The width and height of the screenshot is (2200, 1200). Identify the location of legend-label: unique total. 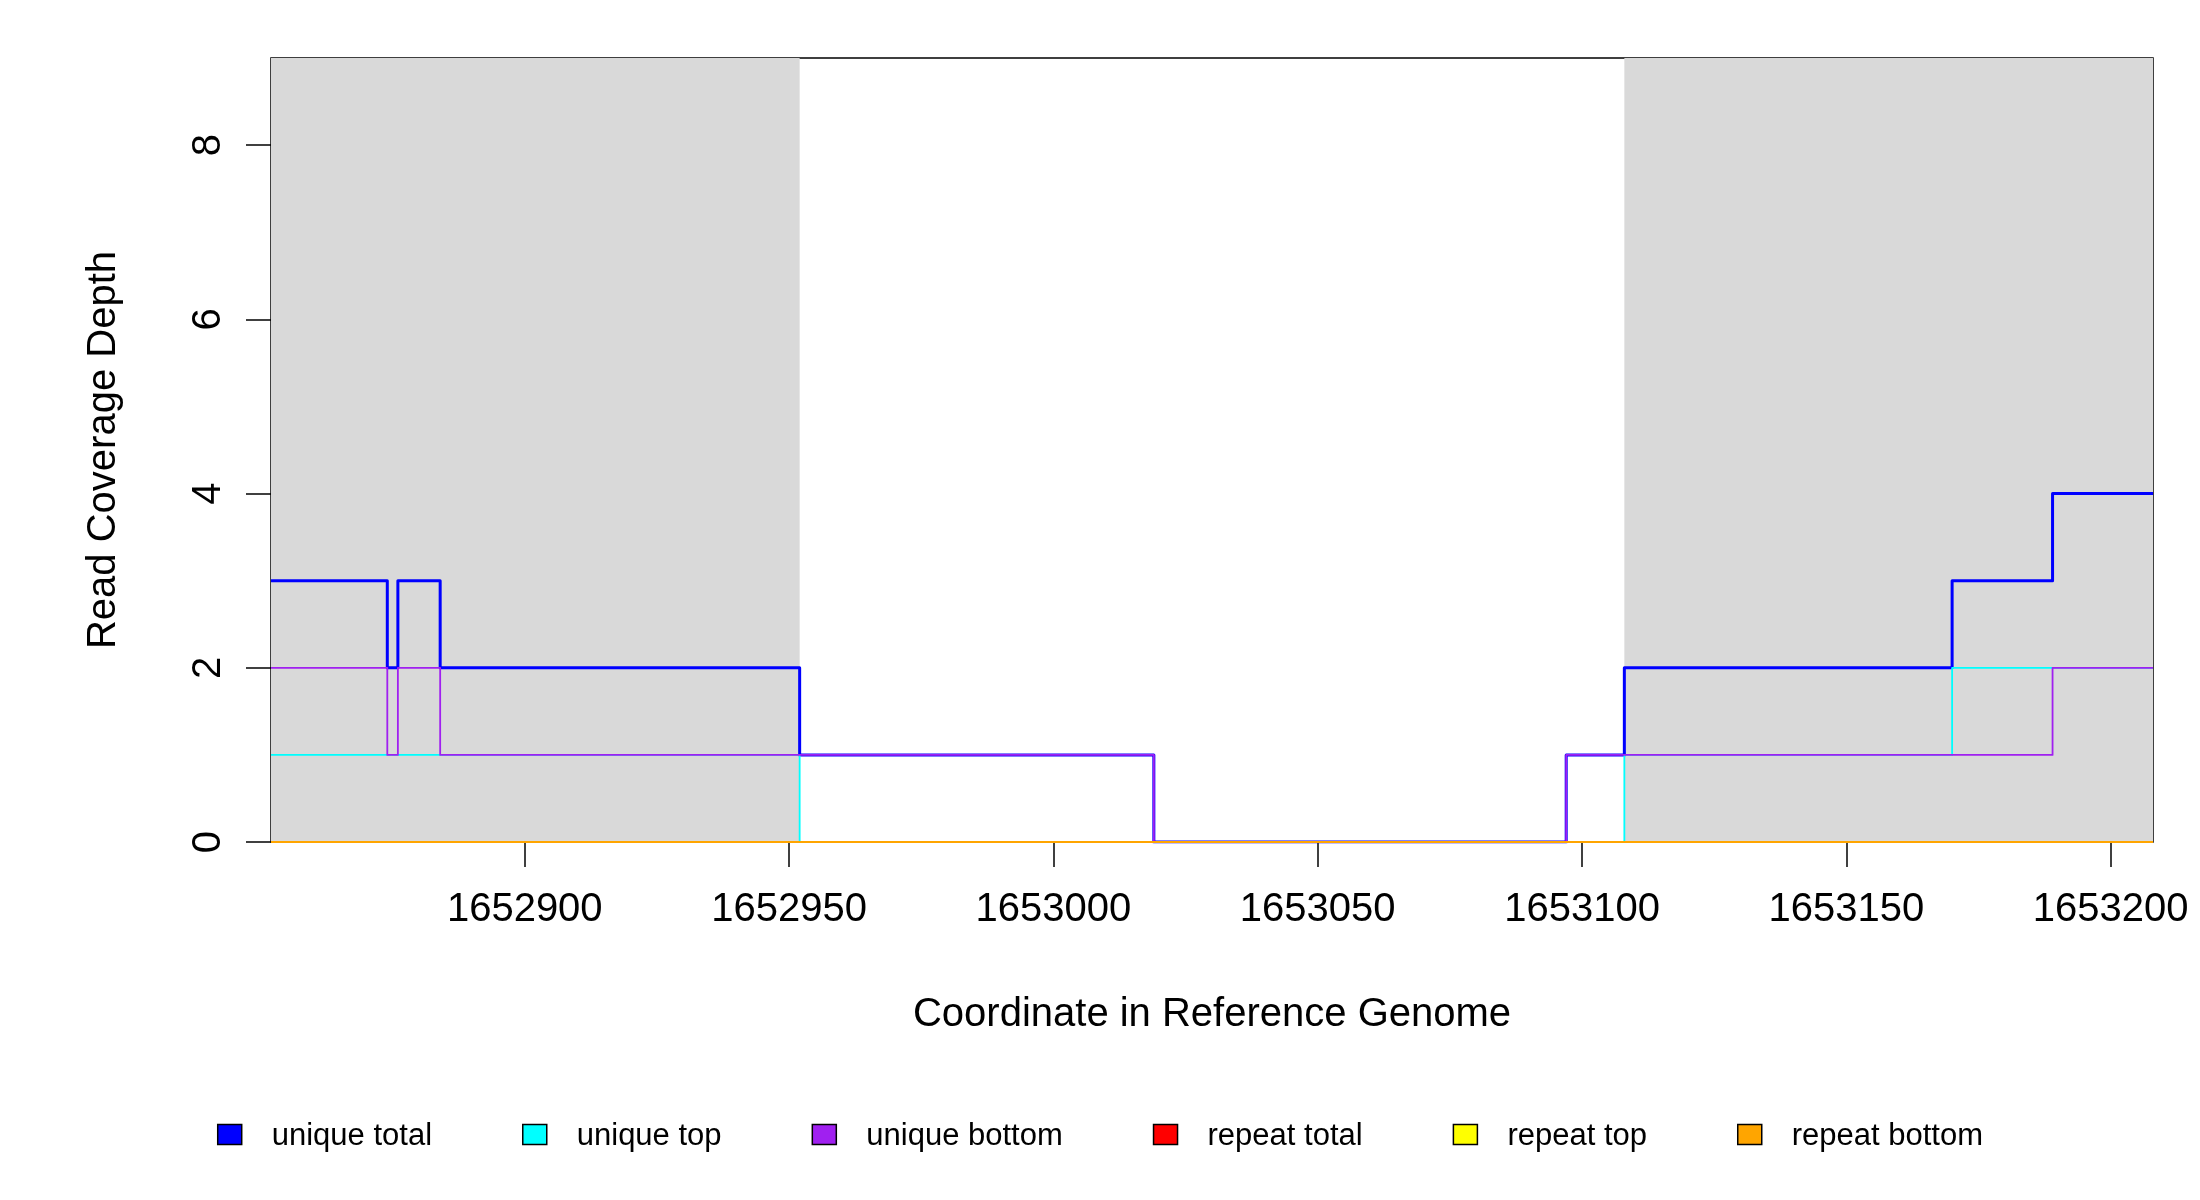
(352, 1134).